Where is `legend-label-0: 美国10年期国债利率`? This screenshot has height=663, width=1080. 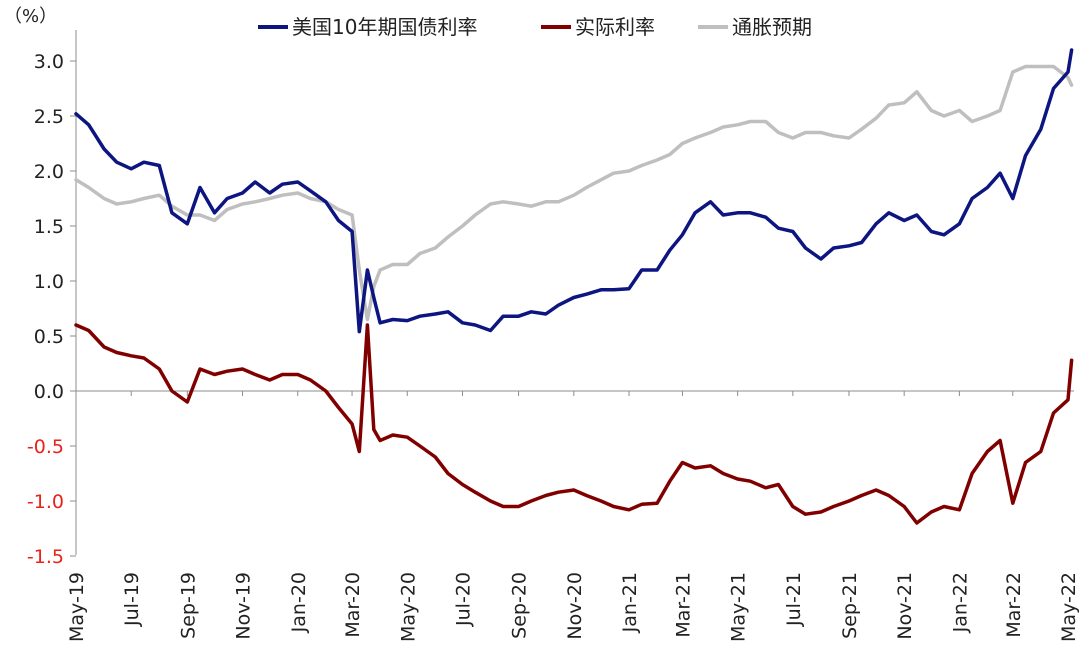
legend-label-0: 美国10年期国债利率 is located at coordinates (384, 27).